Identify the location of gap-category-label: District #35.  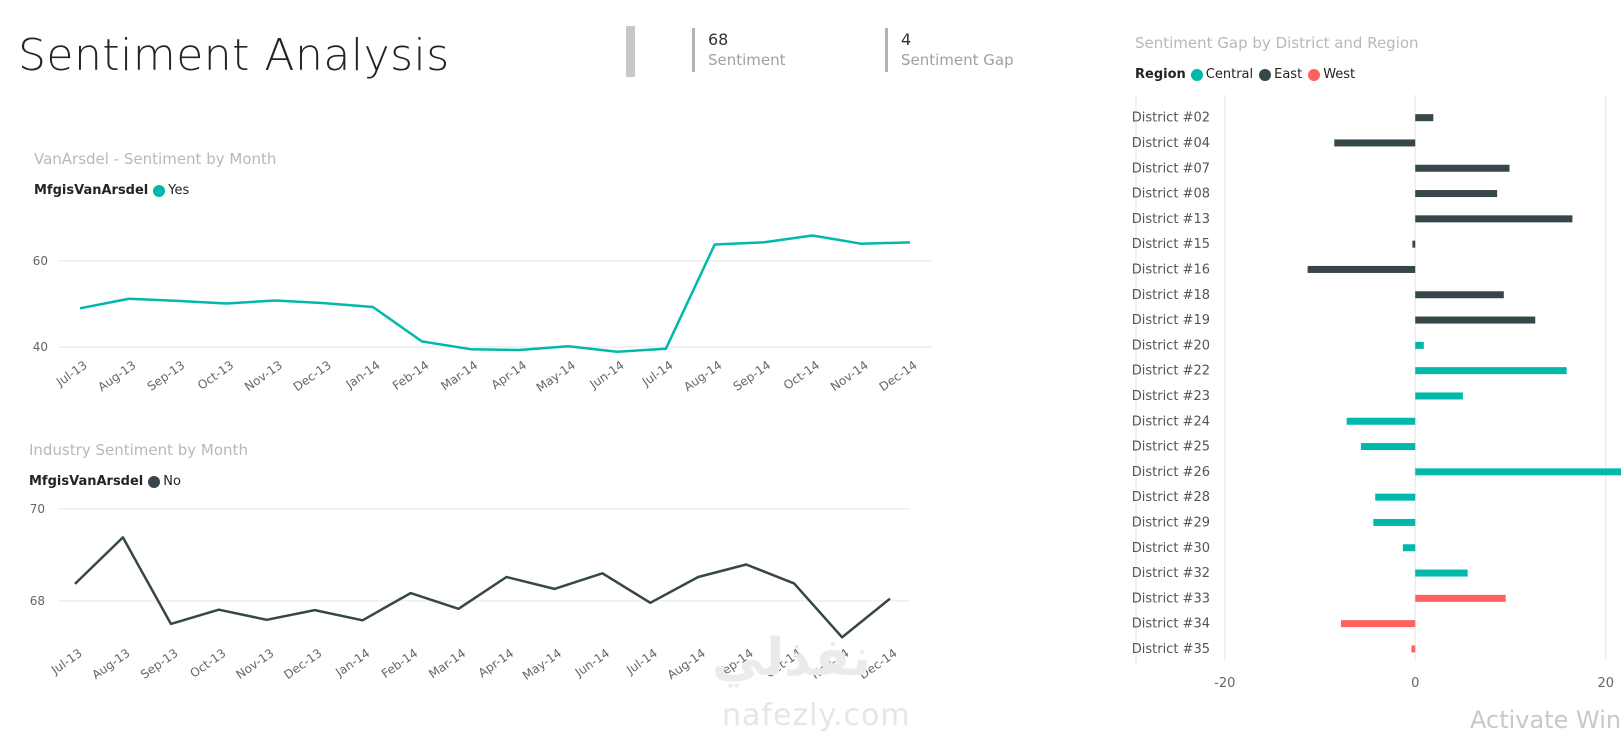
(1171, 649).